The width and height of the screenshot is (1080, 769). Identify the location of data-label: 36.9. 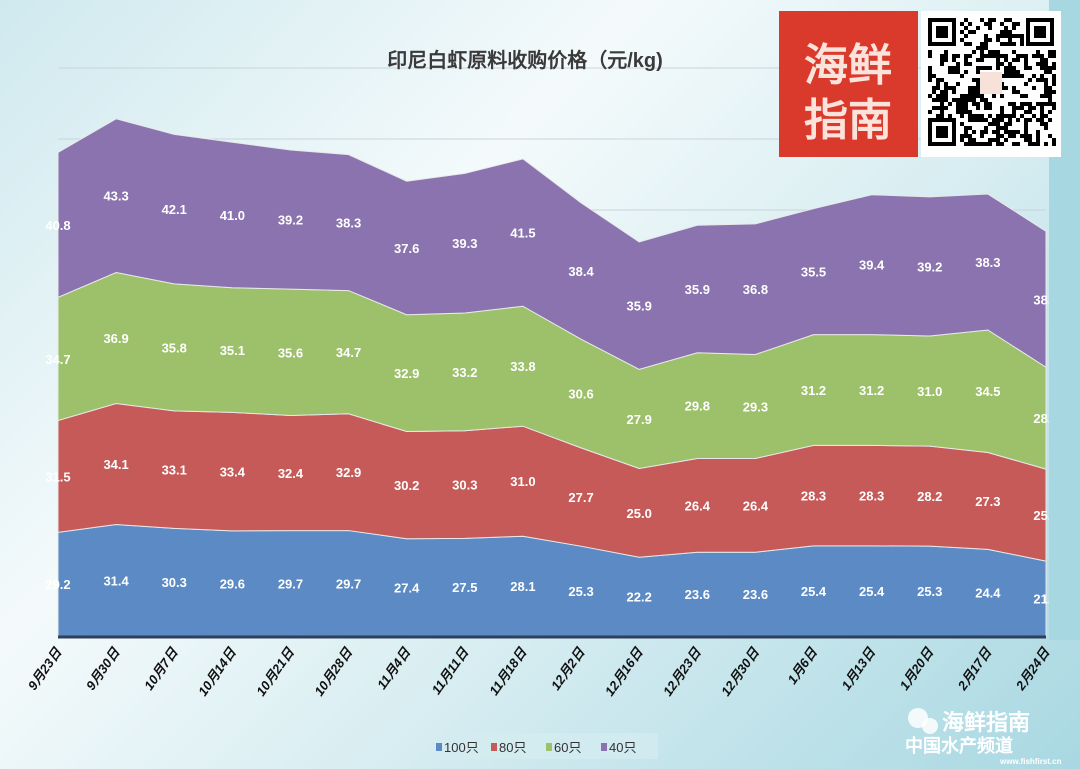
(115, 338).